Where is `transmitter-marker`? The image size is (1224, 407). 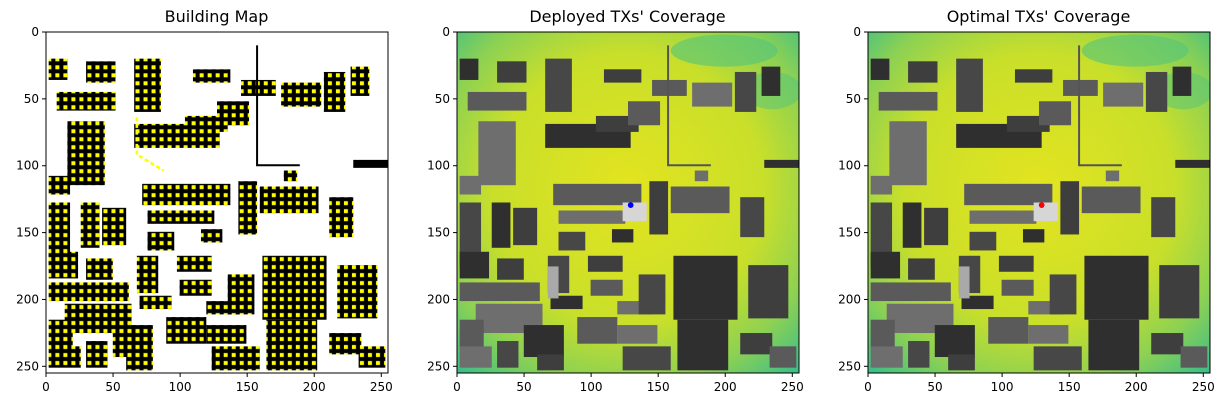
transmitter-marker is located at coordinates (630, 205).